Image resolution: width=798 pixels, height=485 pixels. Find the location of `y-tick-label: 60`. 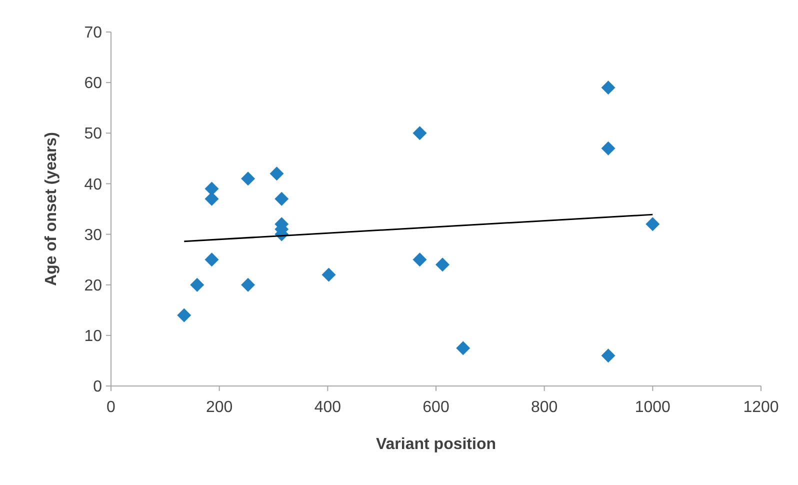

y-tick-label: 60 is located at coordinates (93, 83).